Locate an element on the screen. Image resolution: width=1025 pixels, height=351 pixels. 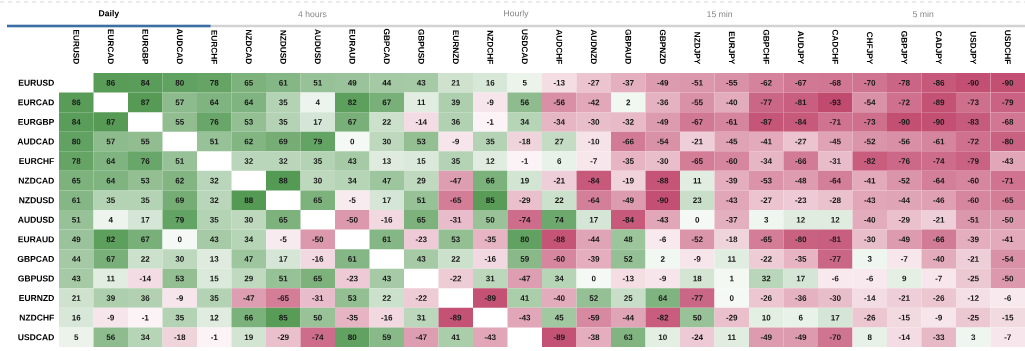
data-label: -22 is located at coordinates (421, 298).